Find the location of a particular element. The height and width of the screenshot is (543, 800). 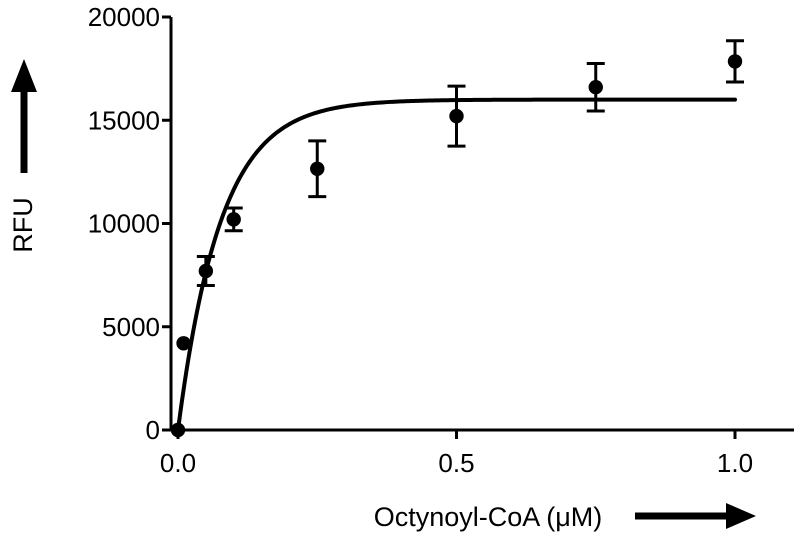

y-axis-label: RFU is located at coordinates (23, 225).